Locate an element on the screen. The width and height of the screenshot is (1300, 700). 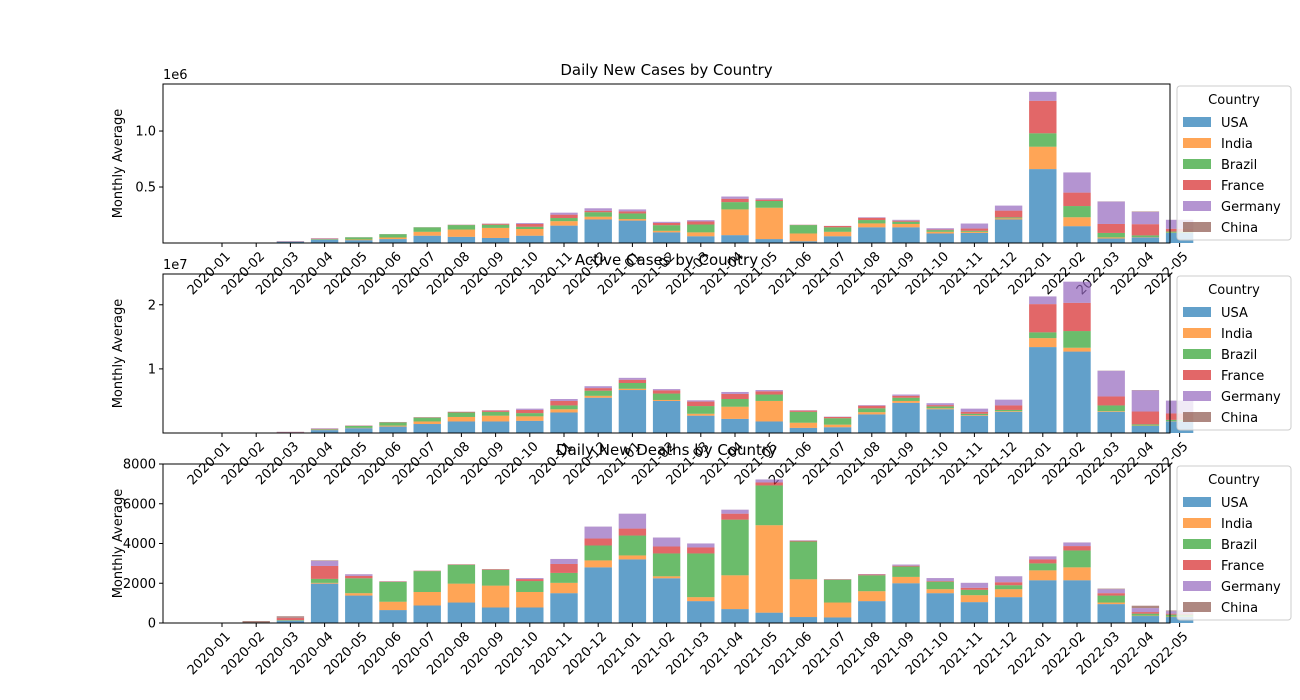
legend-label-germany: Germany is located at coordinates (1251, 207).